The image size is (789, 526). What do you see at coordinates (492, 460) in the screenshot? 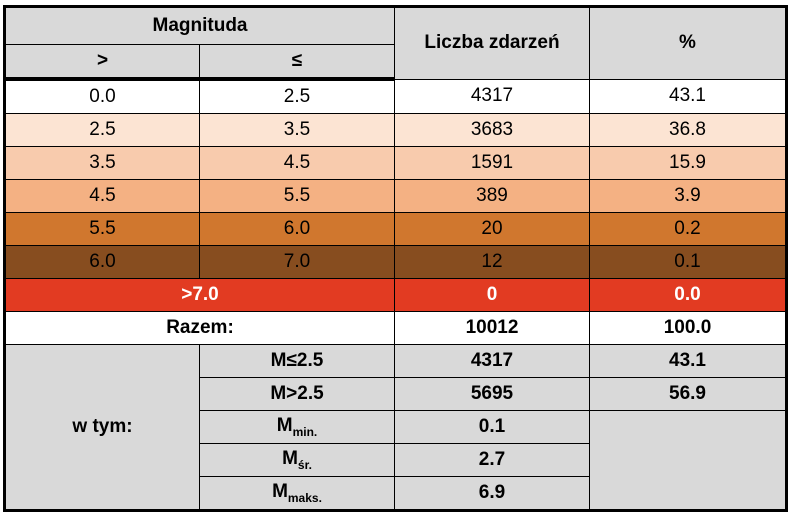
I see `breakdown-count: 2.7` at bounding box center [492, 460].